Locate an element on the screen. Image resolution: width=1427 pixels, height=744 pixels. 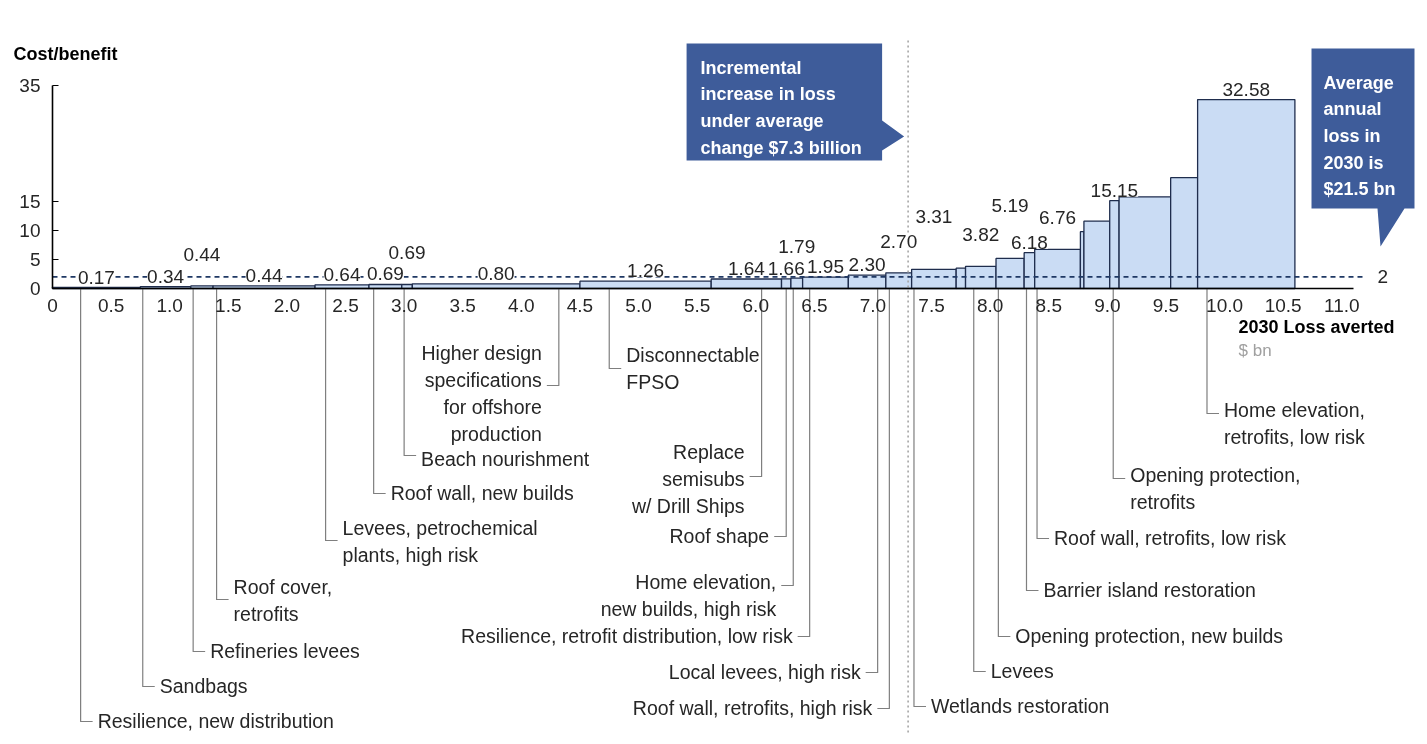
text: $ bn is located at coordinates (1255, 350).